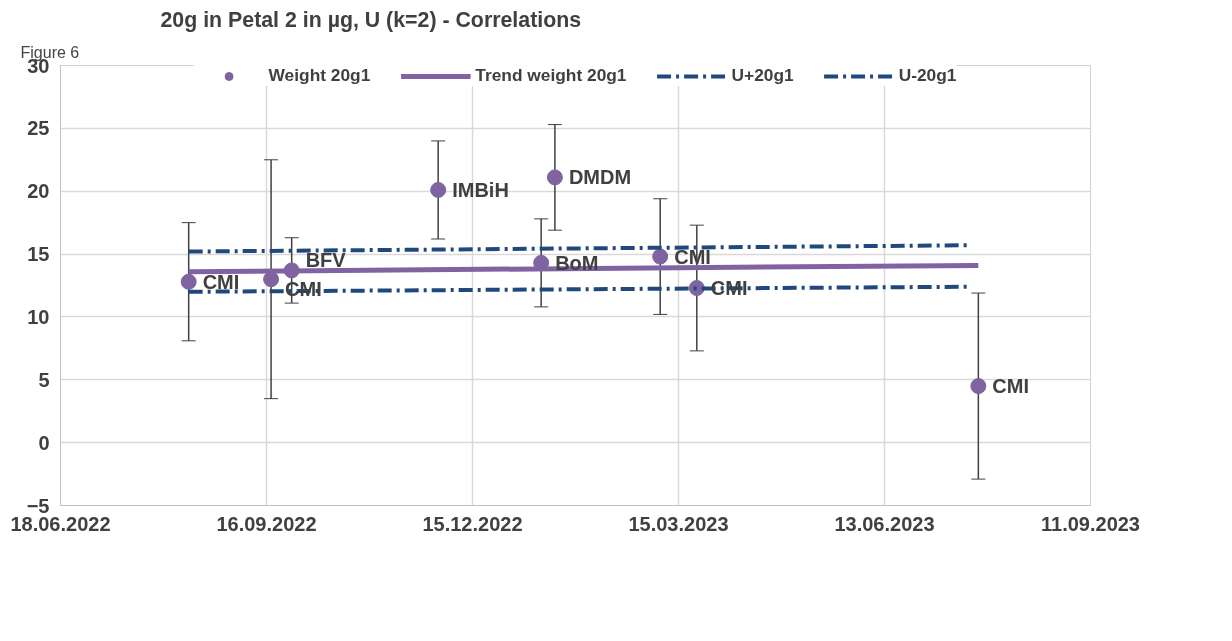  What do you see at coordinates (1090, 523) in the screenshot?
I see `x-tick-label: 11.09.2023` at bounding box center [1090, 523].